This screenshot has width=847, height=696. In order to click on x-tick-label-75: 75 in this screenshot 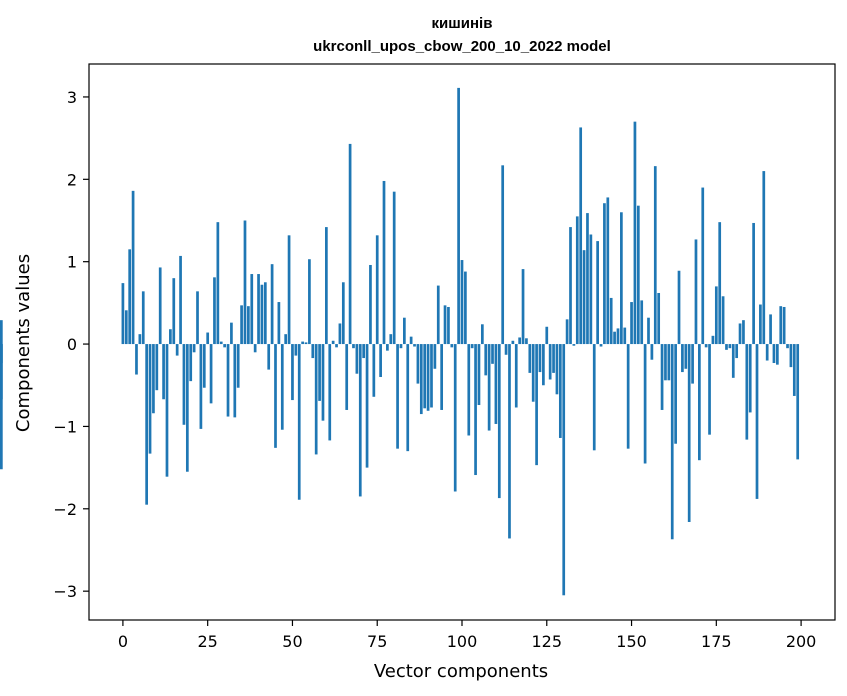, I will do `click(377, 641)`.